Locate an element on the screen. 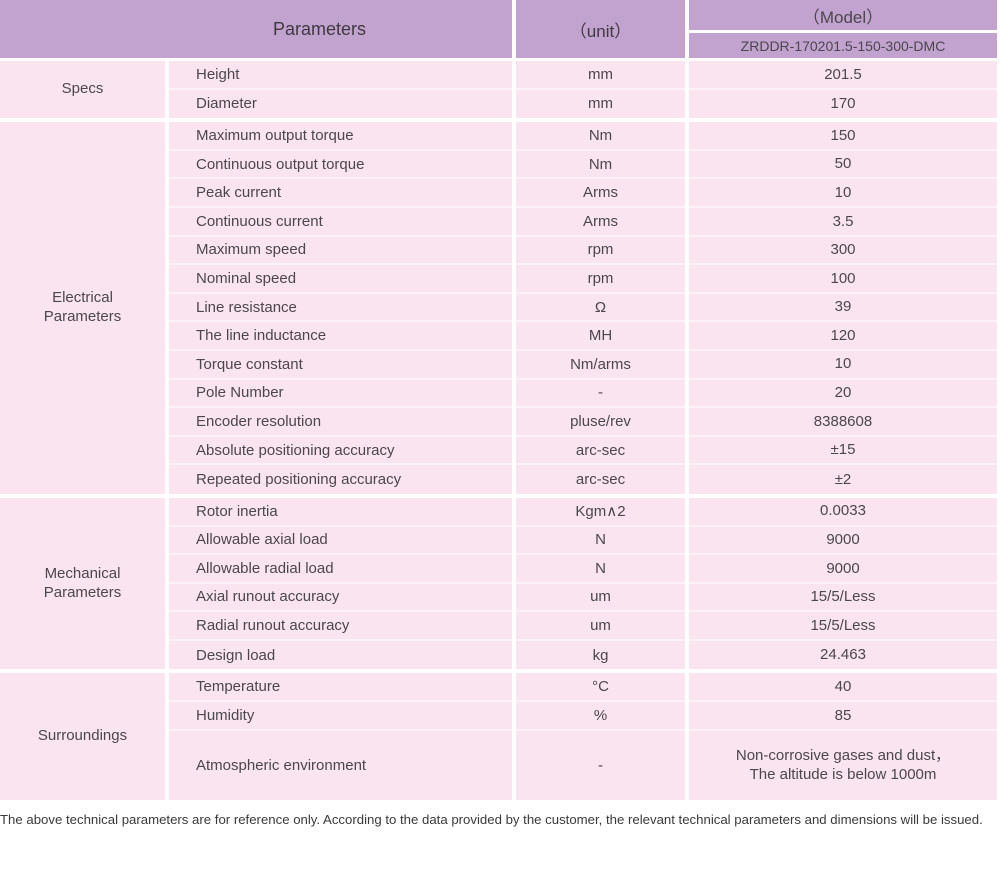 Image resolution: width=1000 pixels, height=884 pixels. param-unit-cell: Ω is located at coordinates (600, 308).